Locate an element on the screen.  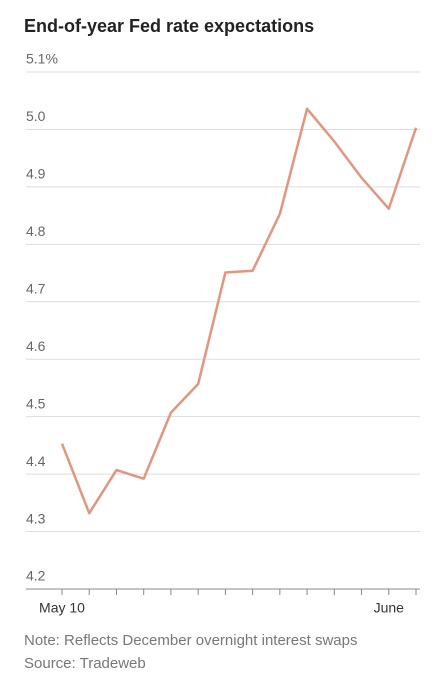
y-tick-label: 4.2 is located at coordinates (36, 576).